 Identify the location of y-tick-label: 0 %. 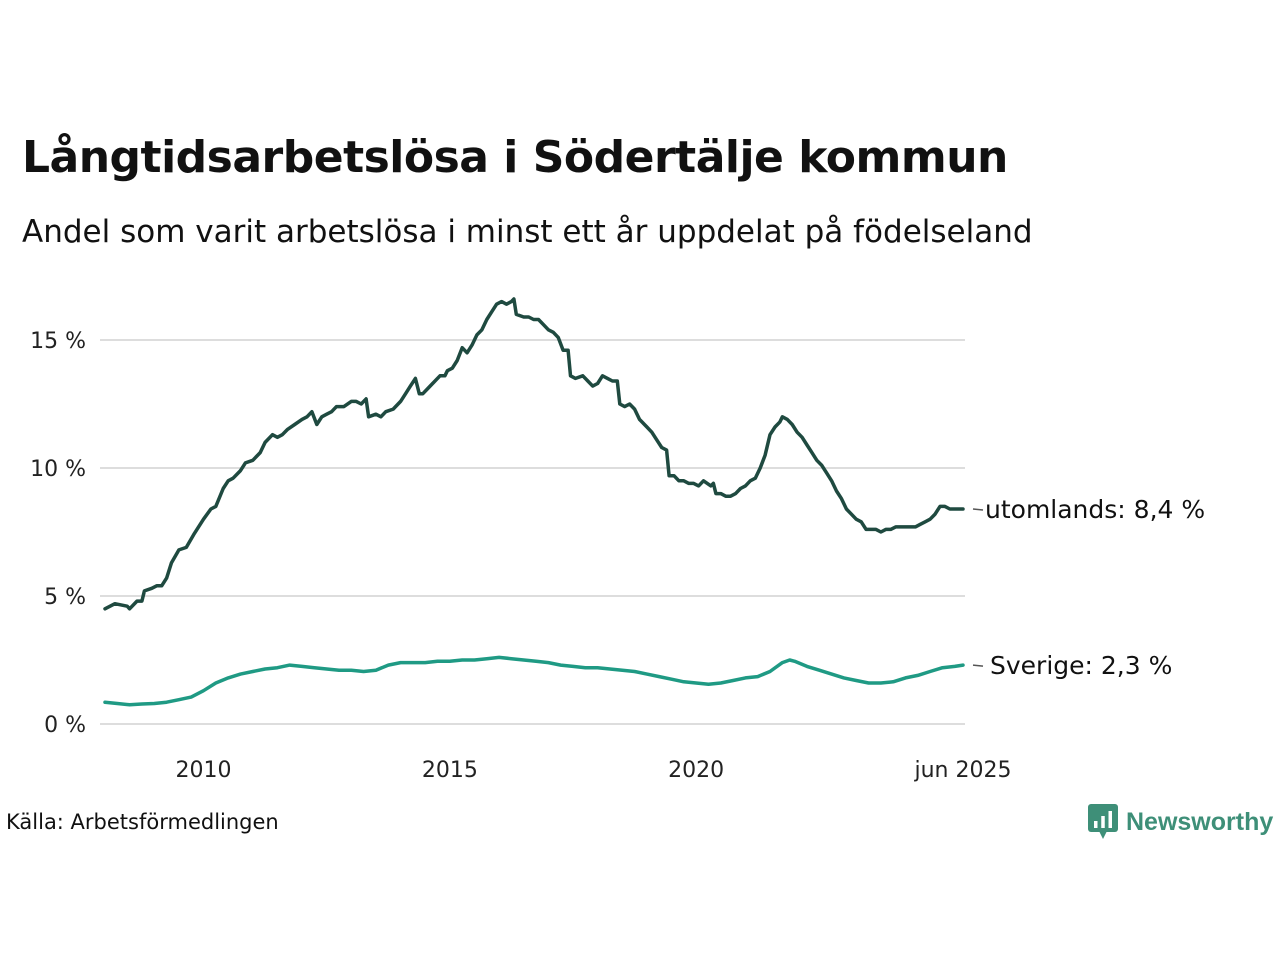
(65, 725).